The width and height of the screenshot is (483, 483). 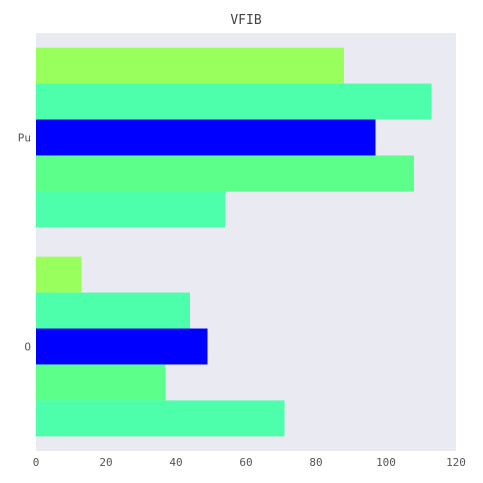 What do you see at coordinates (315, 462) in the screenshot?
I see `x-tick-label: 80` at bounding box center [315, 462].